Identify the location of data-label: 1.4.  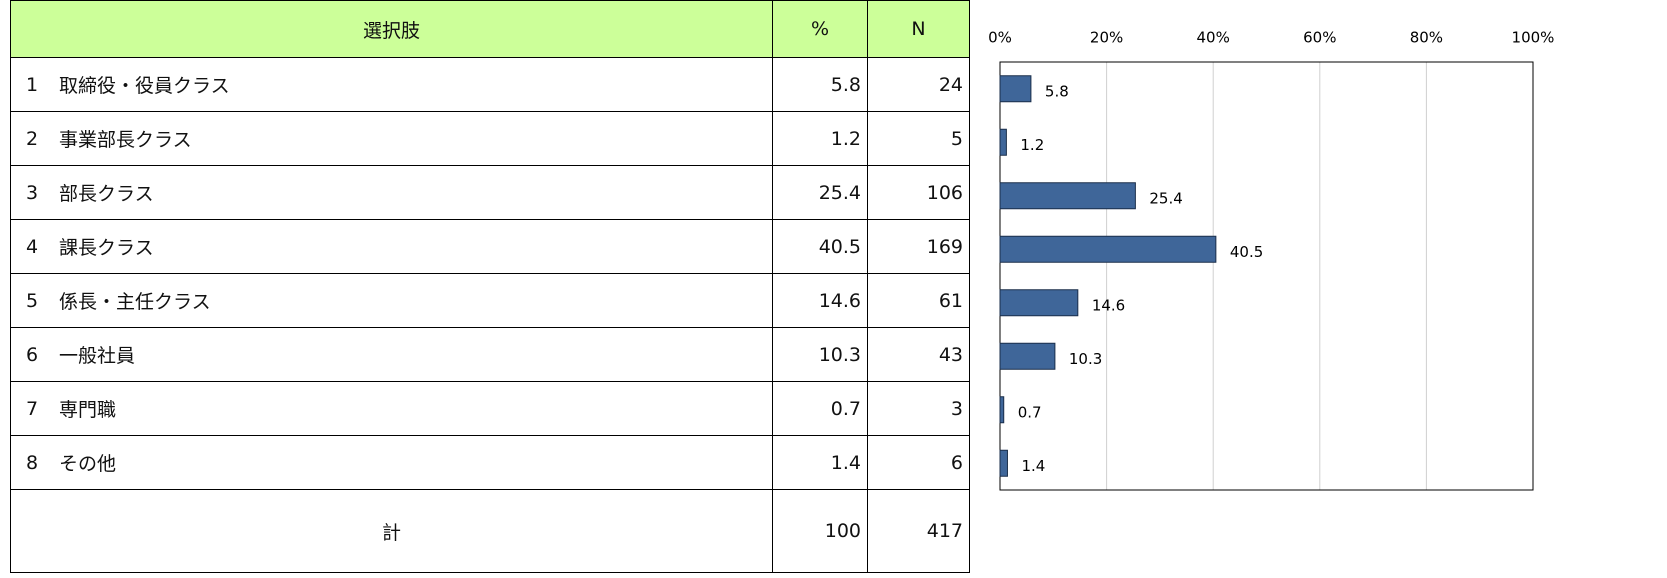
(1033, 466).